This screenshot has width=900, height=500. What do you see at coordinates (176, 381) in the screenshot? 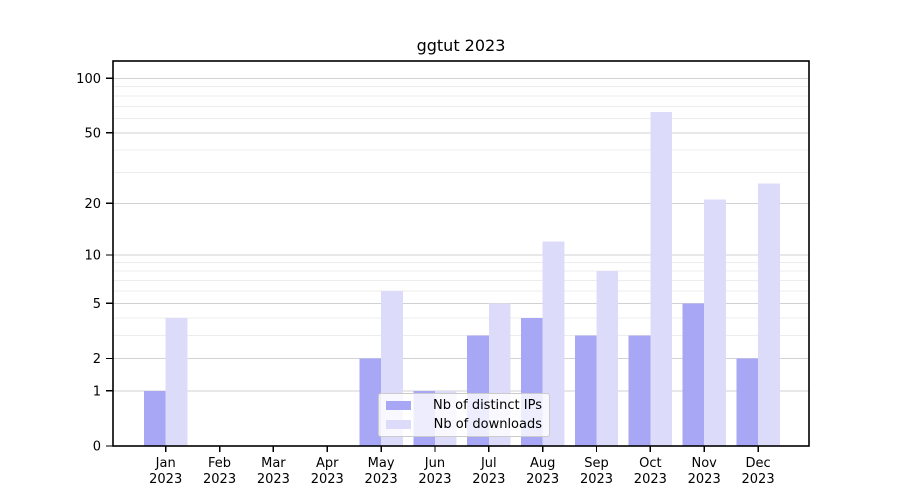
I see `bar-jan-downloads` at bounding box center [176, 381].